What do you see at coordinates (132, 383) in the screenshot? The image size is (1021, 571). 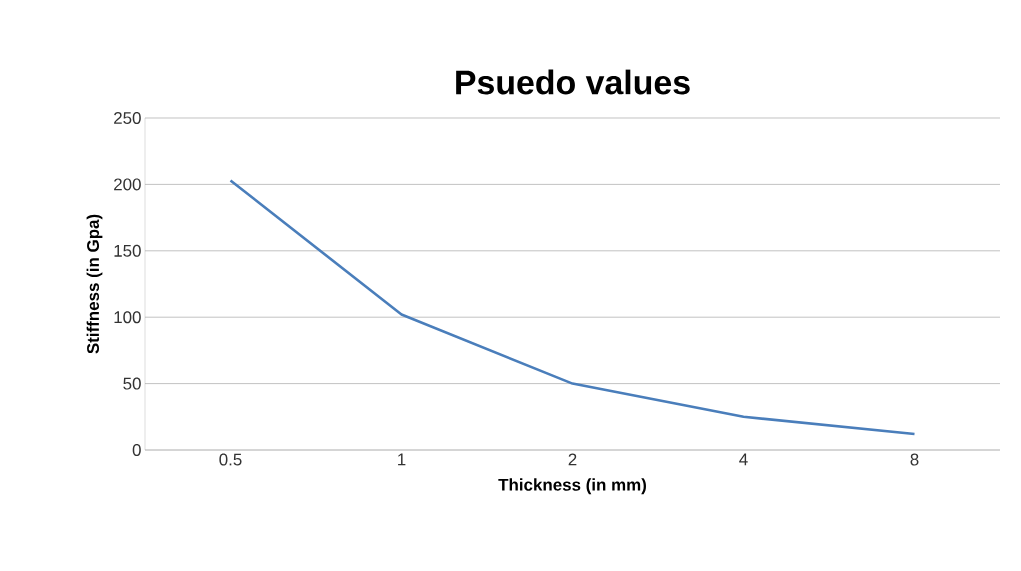 I see `y-tick-label: 50` at bounding box center [132, 383].